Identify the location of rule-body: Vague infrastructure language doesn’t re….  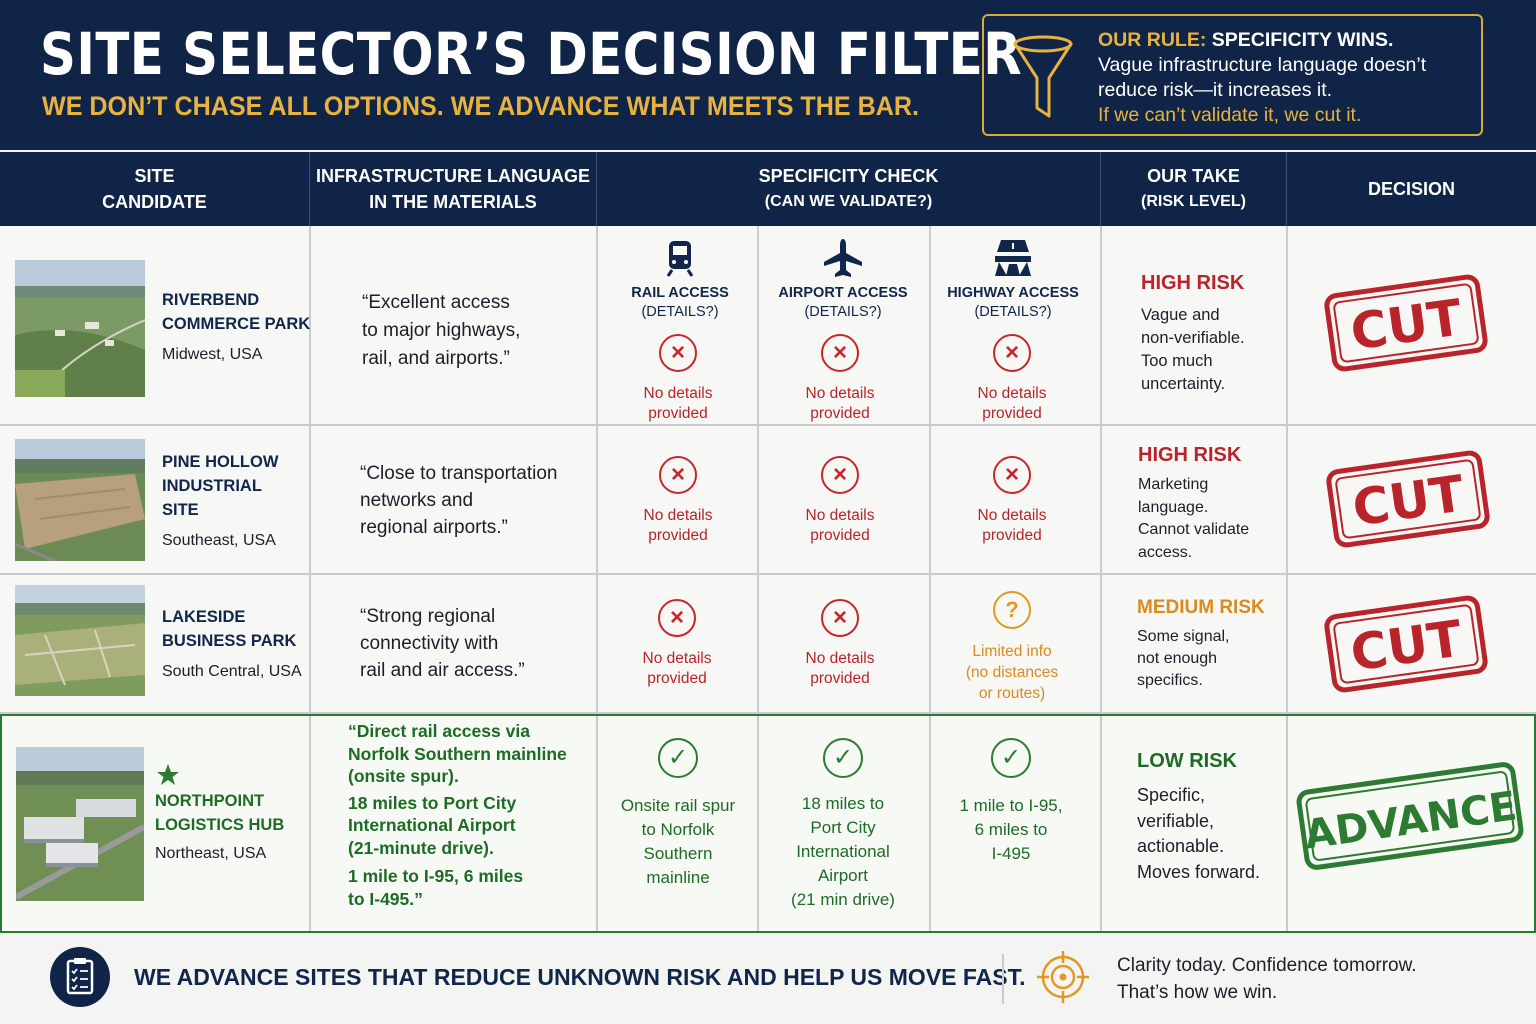
(1262, 77).